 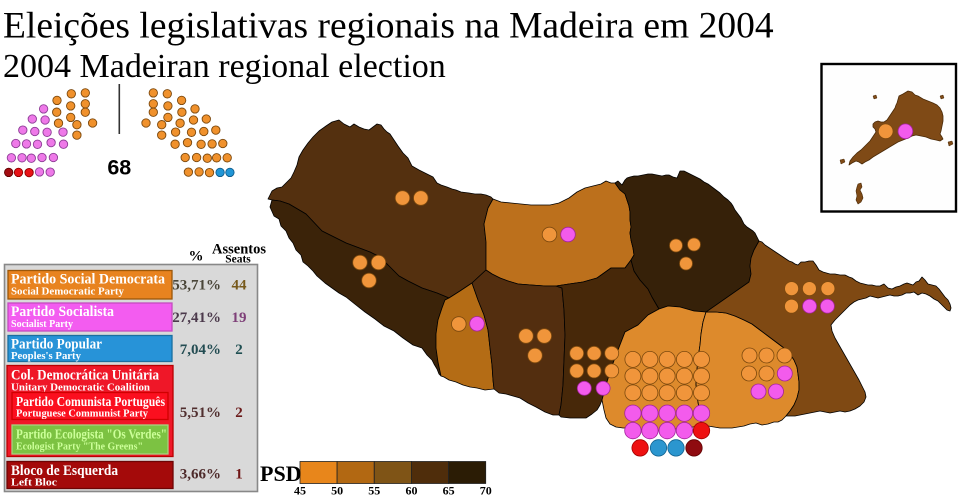 I want to click on svg-text: 44, so click(x=240, y=286).